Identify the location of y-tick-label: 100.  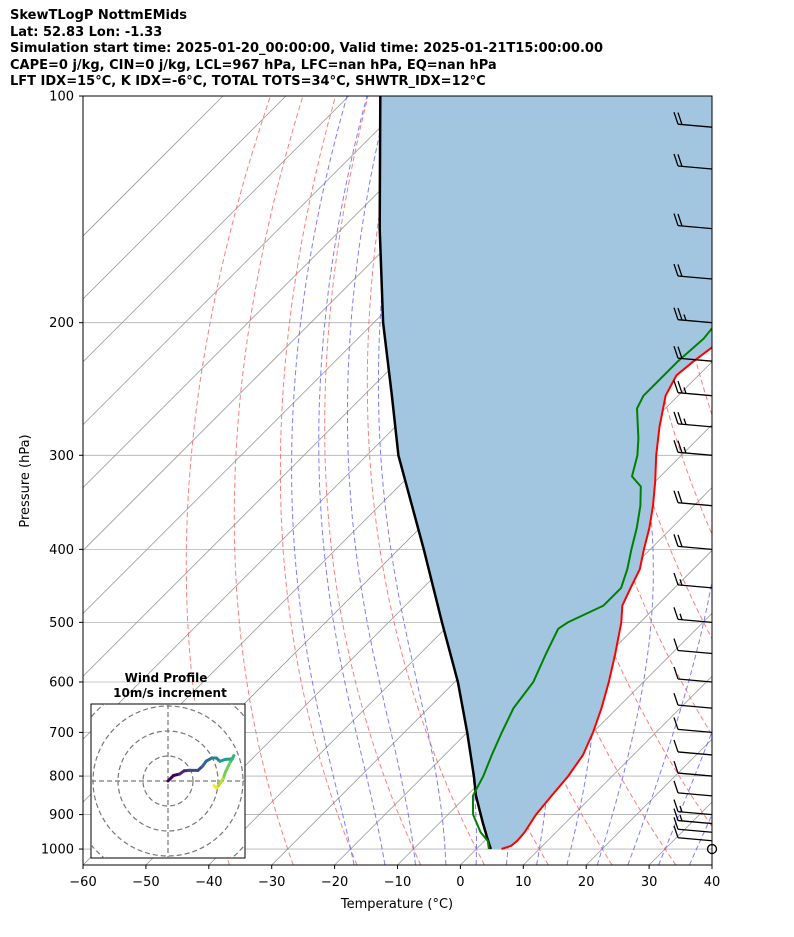
(61, 97).